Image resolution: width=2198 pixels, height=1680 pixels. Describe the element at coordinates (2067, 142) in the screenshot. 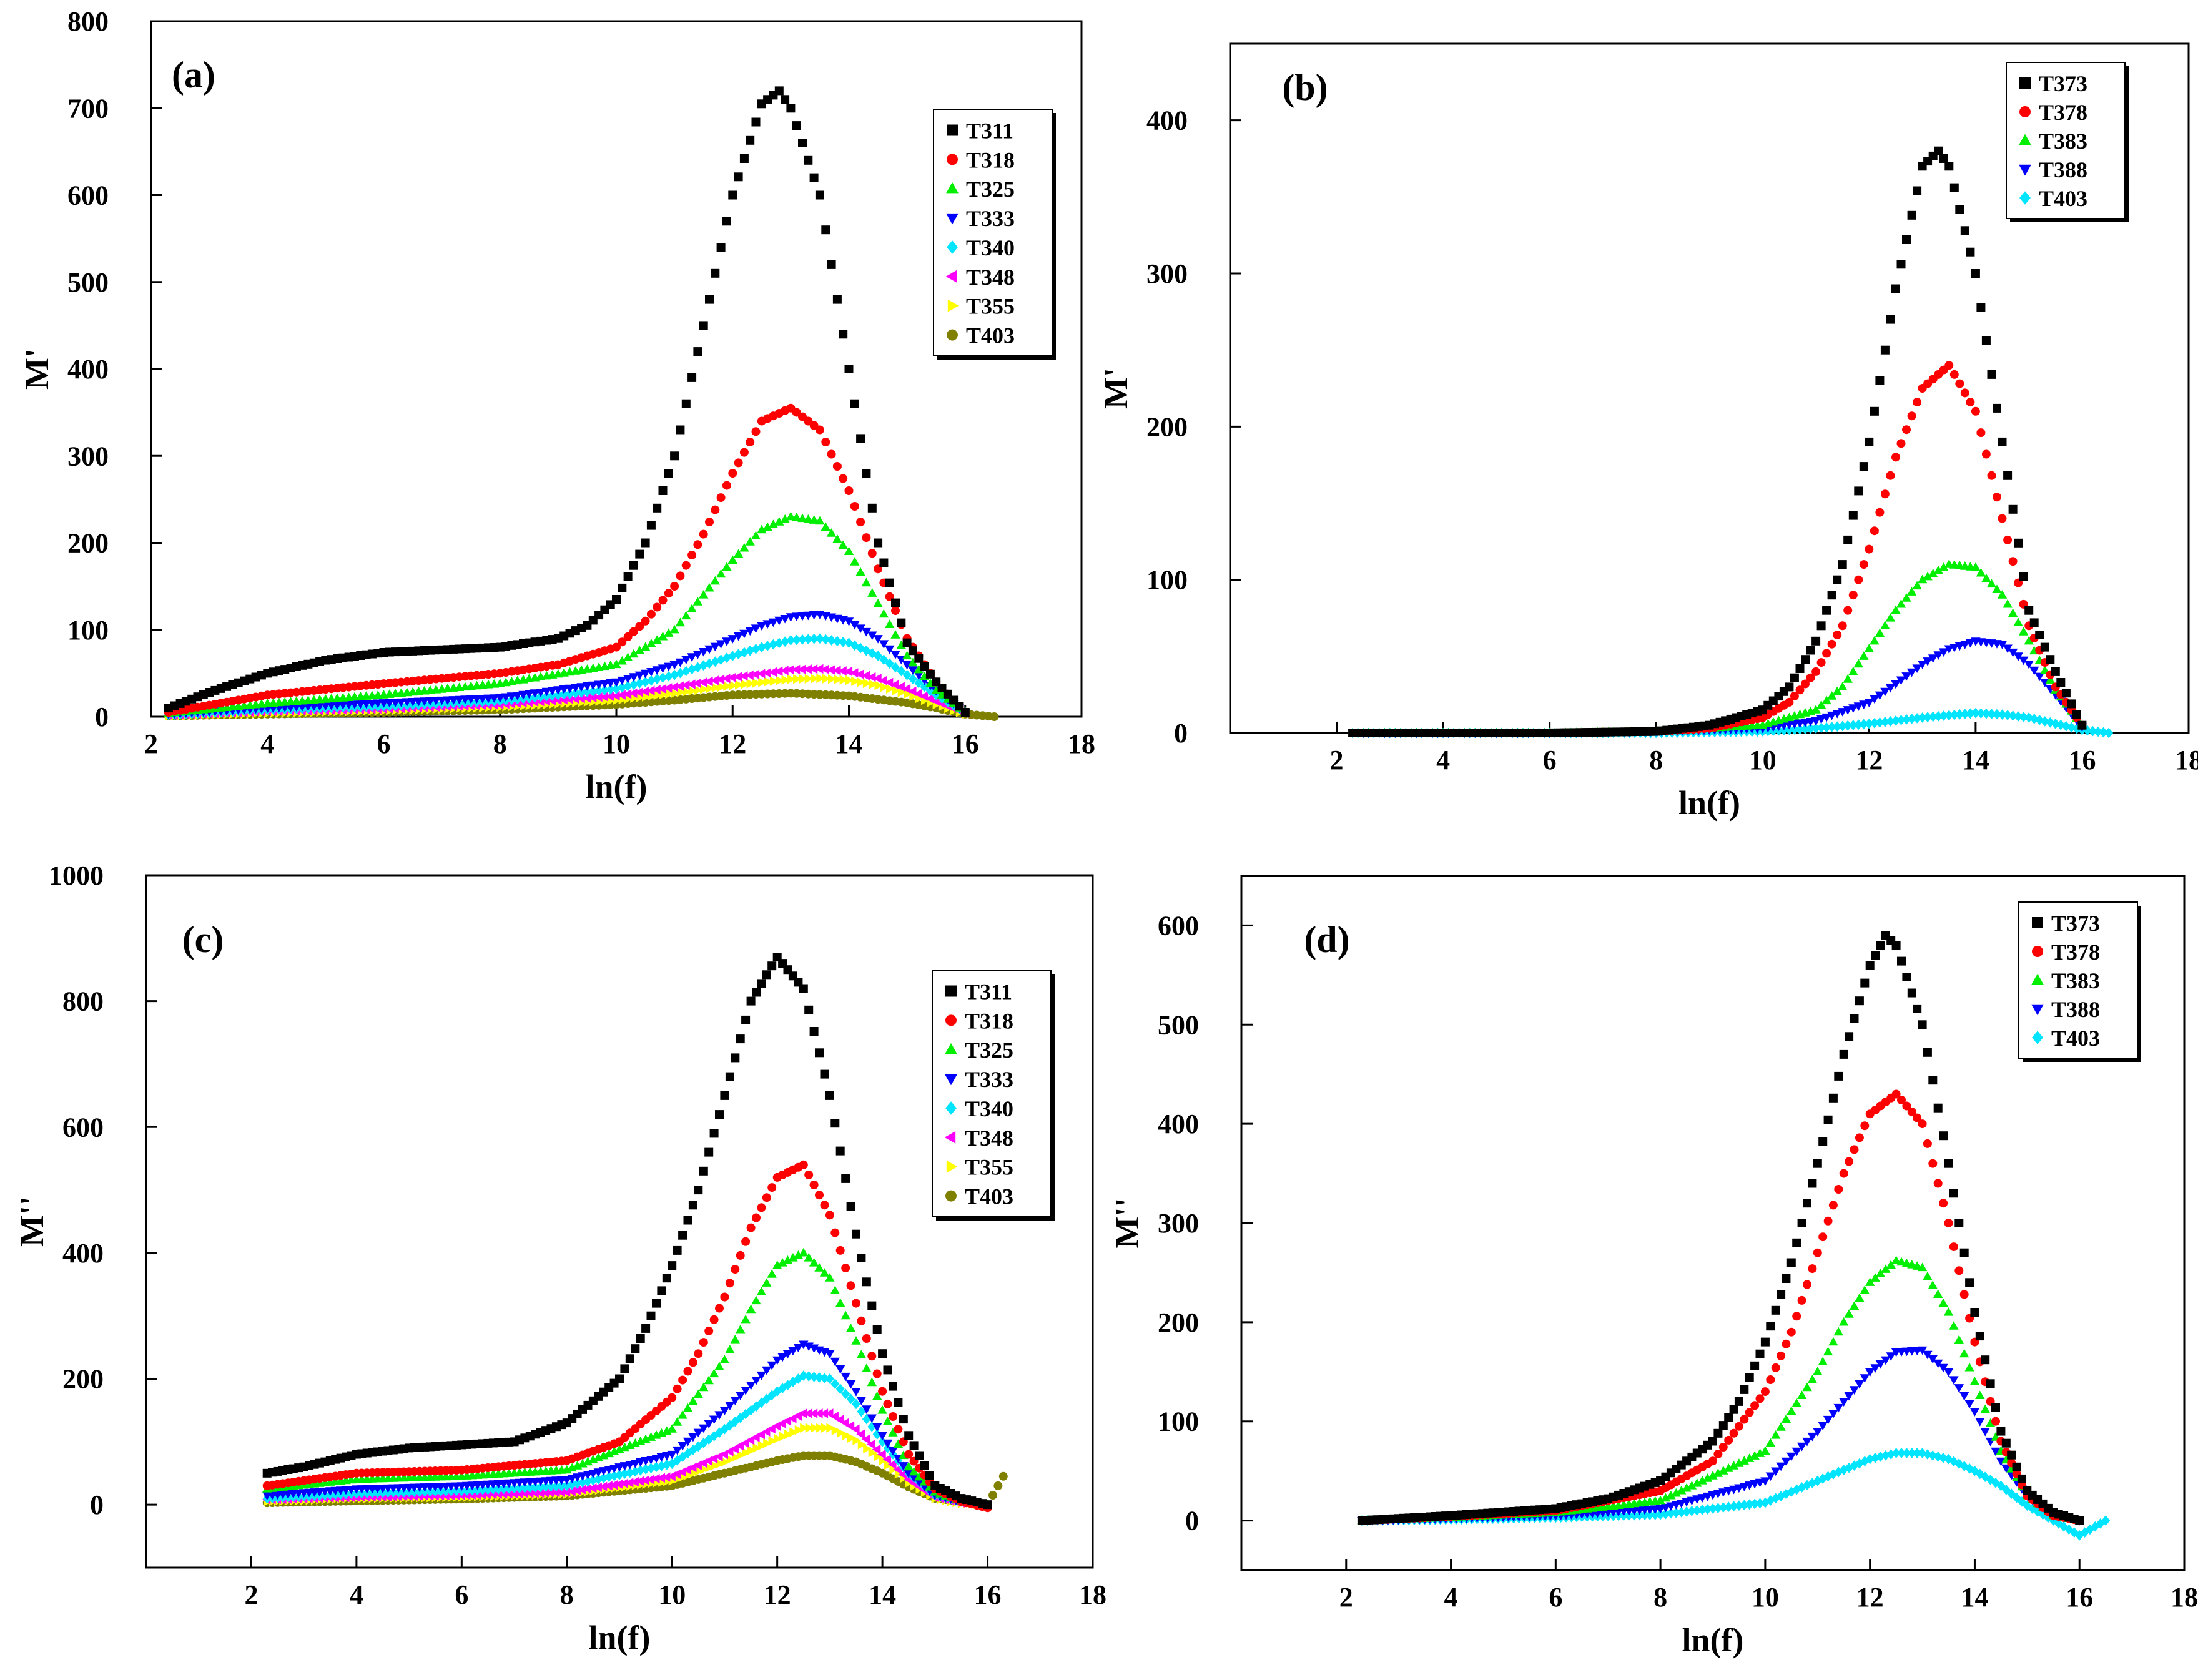

I see `legend: T373 T378 T383 T388 T403` at that location.